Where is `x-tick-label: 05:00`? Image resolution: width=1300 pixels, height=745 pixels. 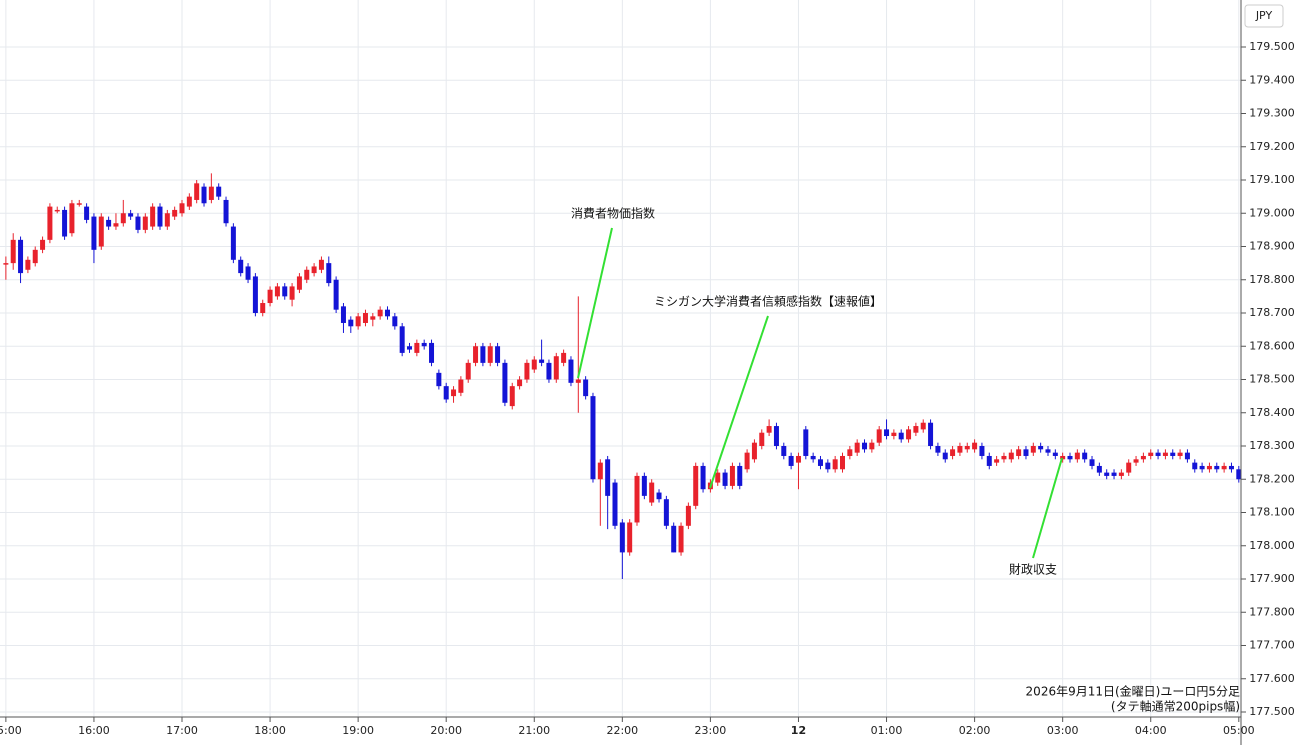 x-tick-label: 05:00 is located at coordinates (1239, 730).